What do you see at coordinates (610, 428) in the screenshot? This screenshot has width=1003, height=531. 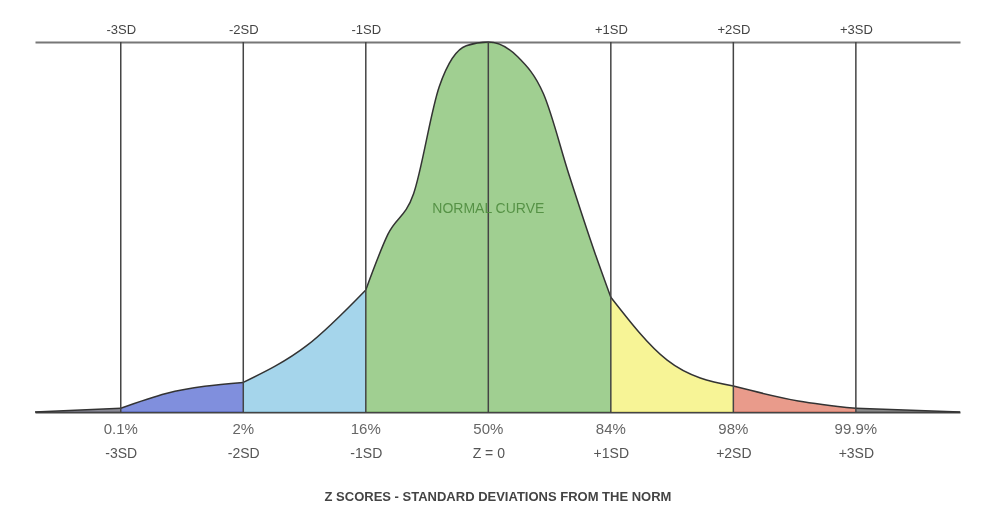 I see `annotation: 84%` at bounding box center [610, 428].